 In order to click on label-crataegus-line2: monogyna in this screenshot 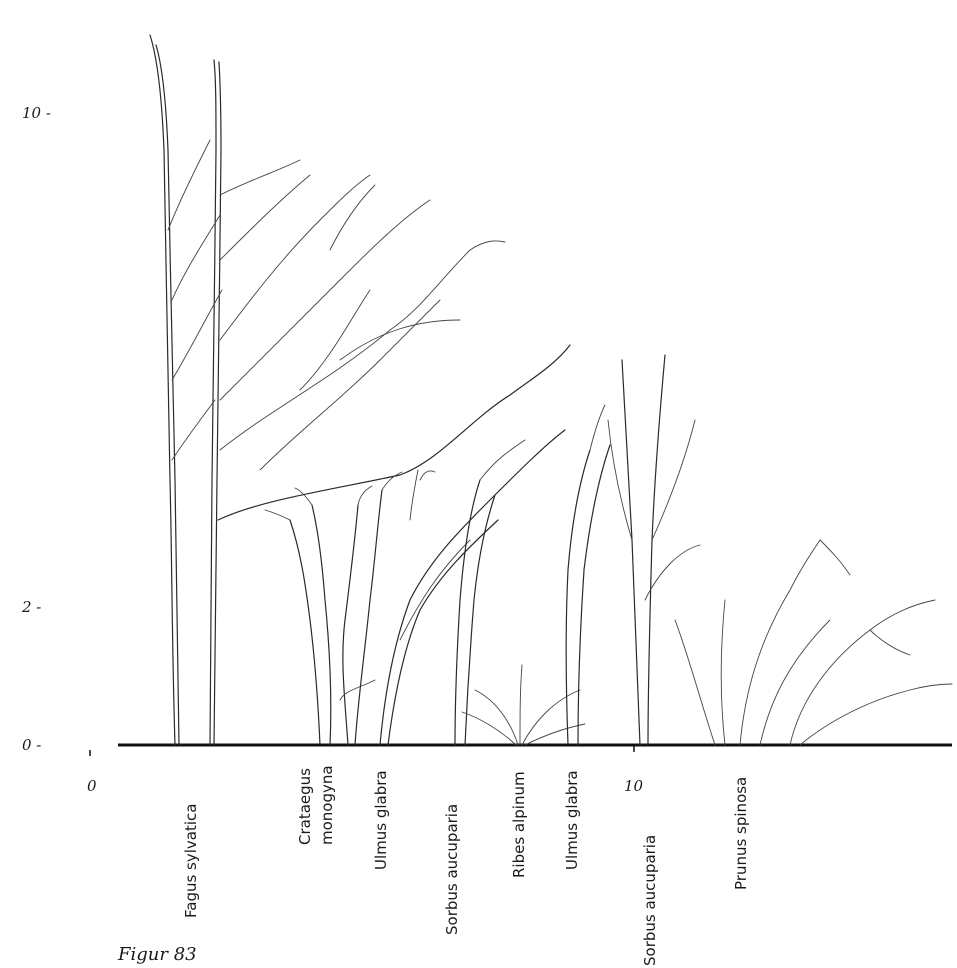, I will do `click(327, 805)`.